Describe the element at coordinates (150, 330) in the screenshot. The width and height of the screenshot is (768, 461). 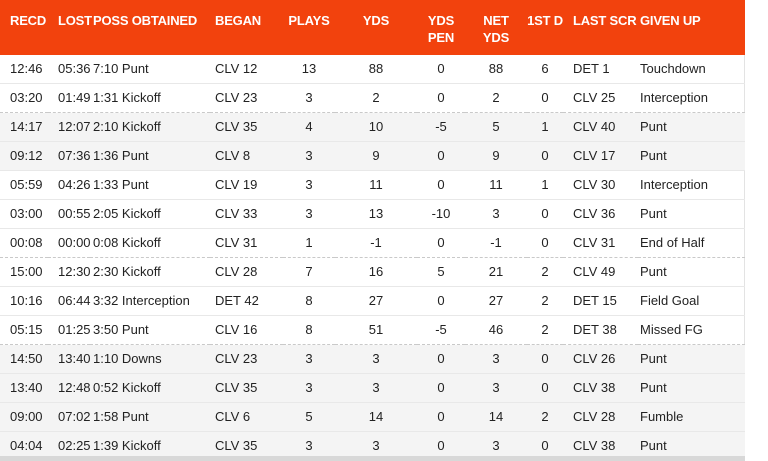
I see `cell-poss: 3:50 Punt` at that location.